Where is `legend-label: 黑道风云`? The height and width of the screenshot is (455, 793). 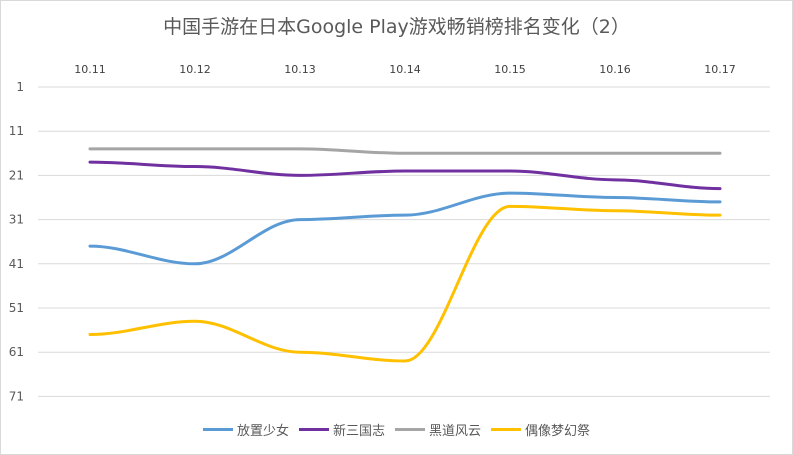 legend-label: 黑道风云 is located at coordinates (455, 431).